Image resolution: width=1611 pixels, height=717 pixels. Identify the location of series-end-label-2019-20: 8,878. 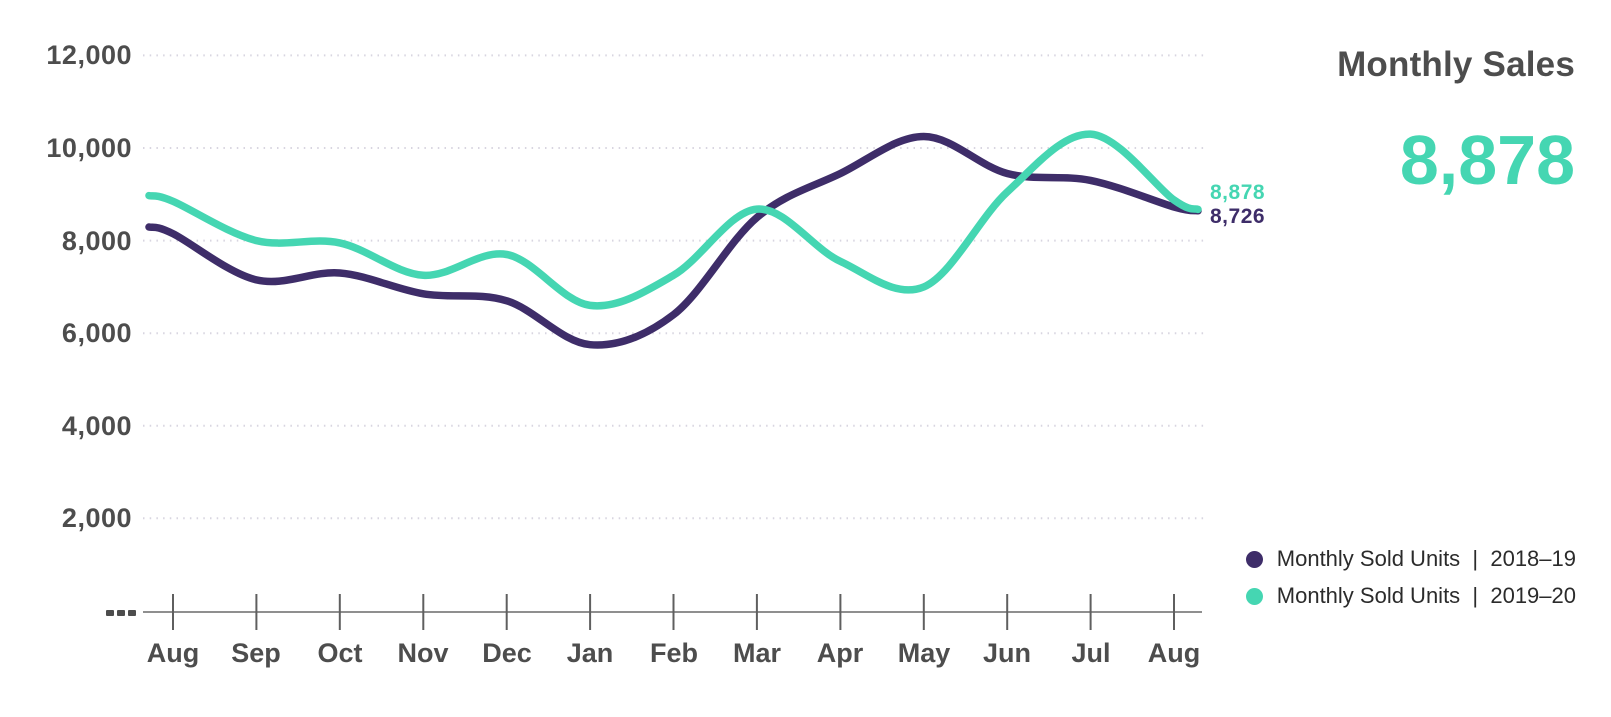
(1238, 192).